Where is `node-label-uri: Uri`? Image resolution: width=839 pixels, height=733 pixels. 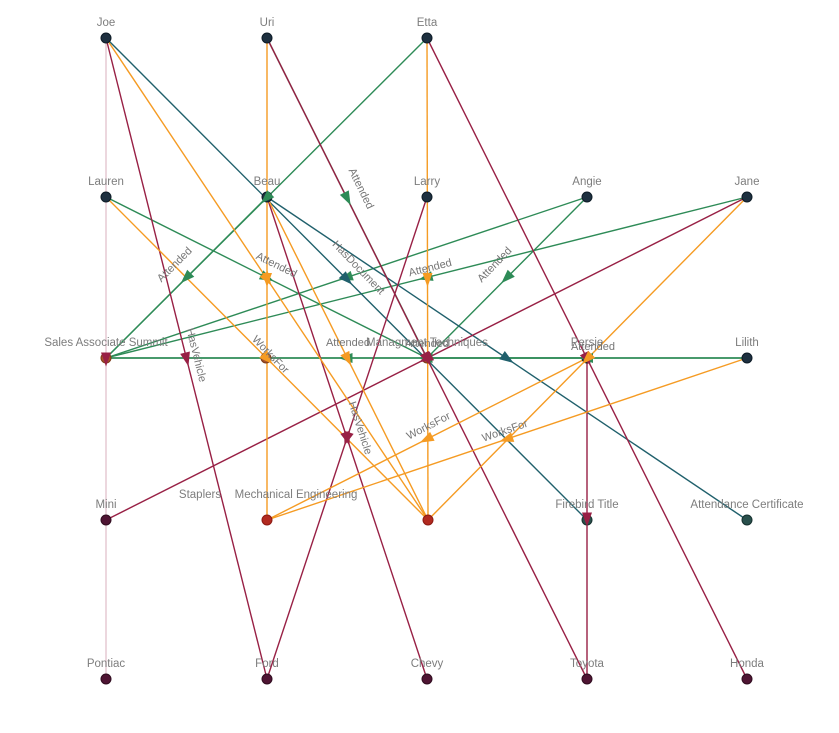
node-label-uri: Uri is located at coordinates (267, 23).